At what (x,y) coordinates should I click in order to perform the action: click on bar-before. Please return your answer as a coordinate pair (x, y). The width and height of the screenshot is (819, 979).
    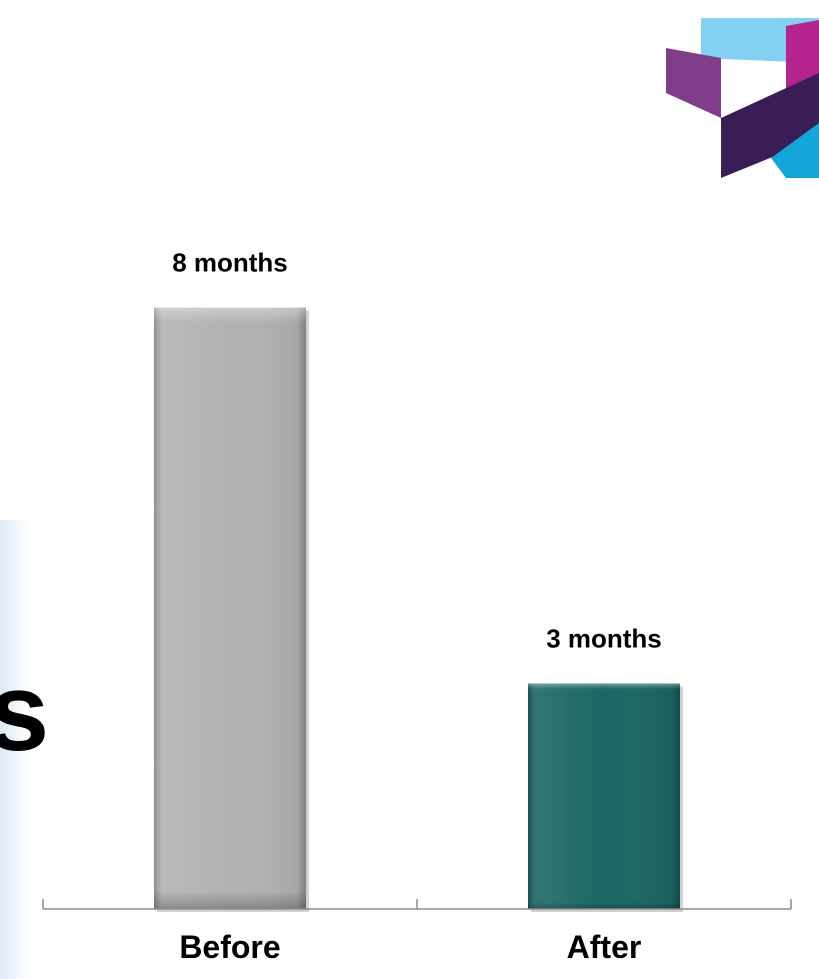
    Looking at the image, I should click on (231, 609).